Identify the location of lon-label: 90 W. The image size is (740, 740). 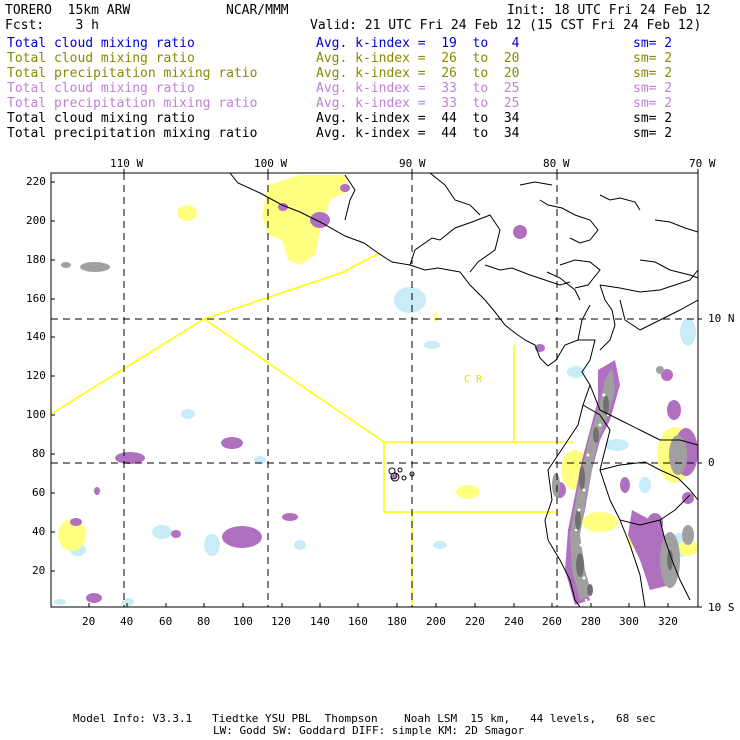
(412, 163).